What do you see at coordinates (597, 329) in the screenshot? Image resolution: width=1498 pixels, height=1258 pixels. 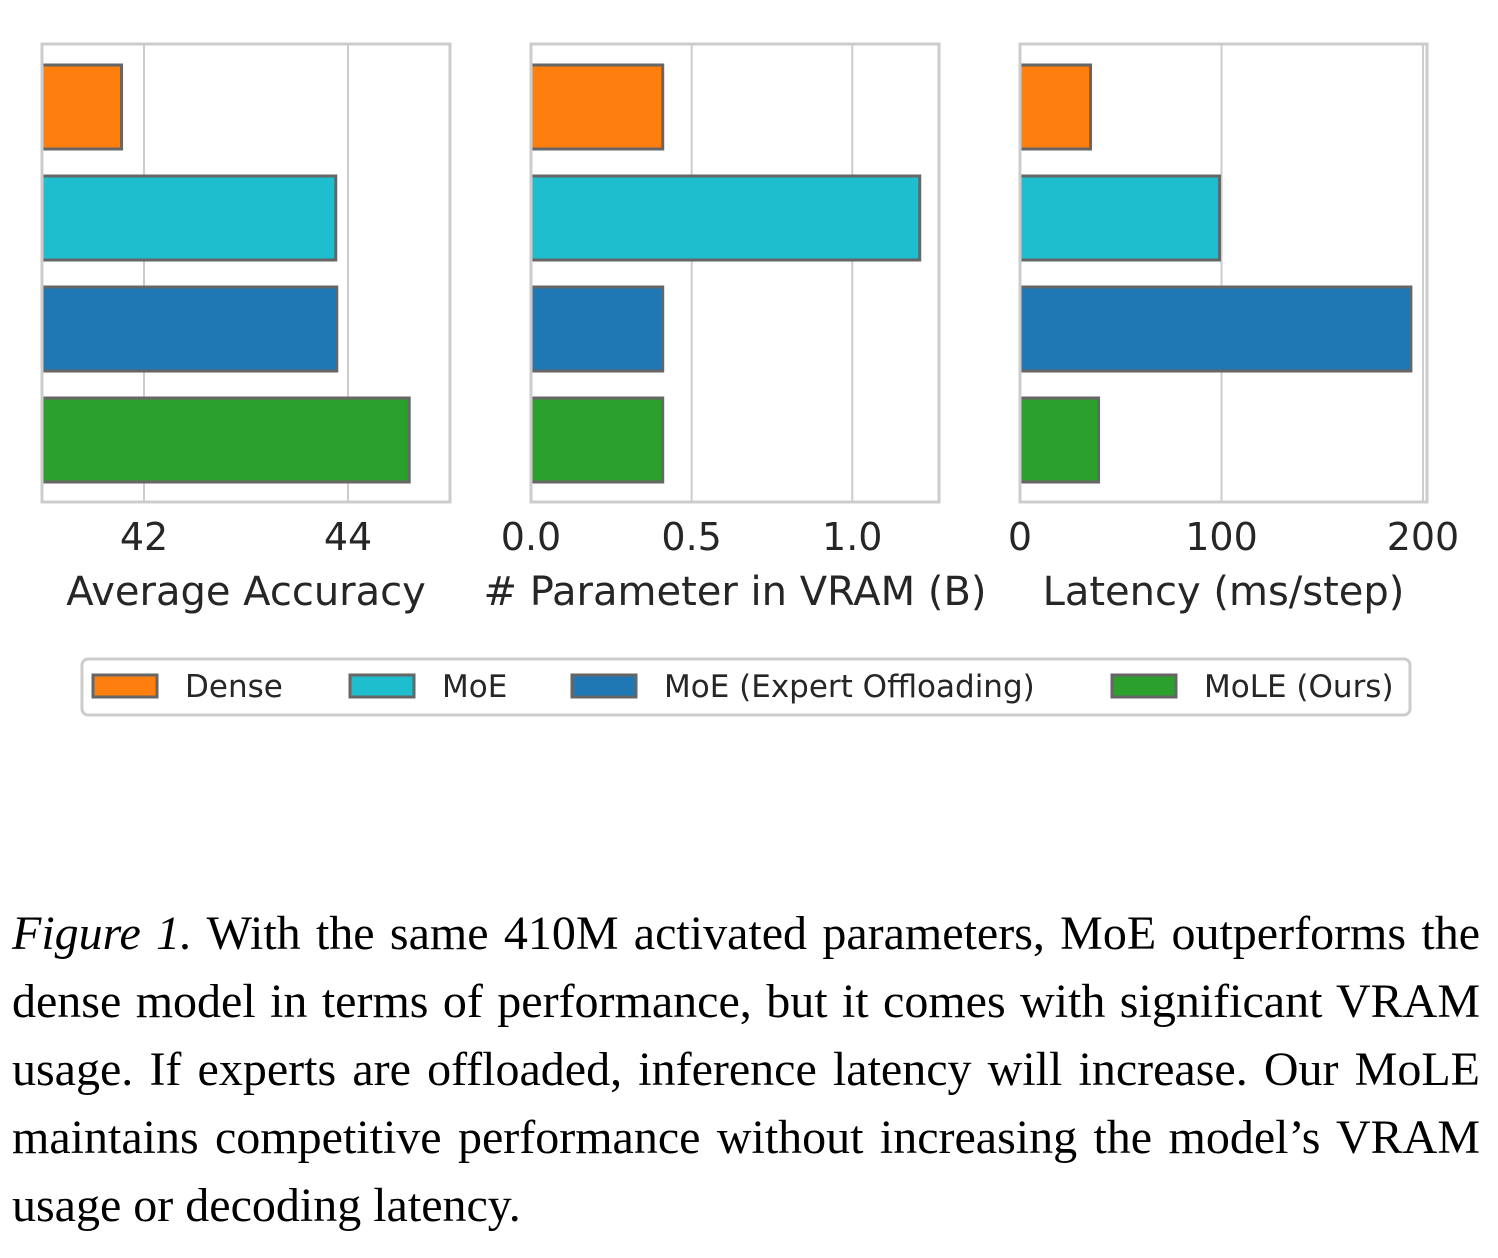 I see `panel-2-bar-moe-expert-offloading` at bounding box center [597, 329].